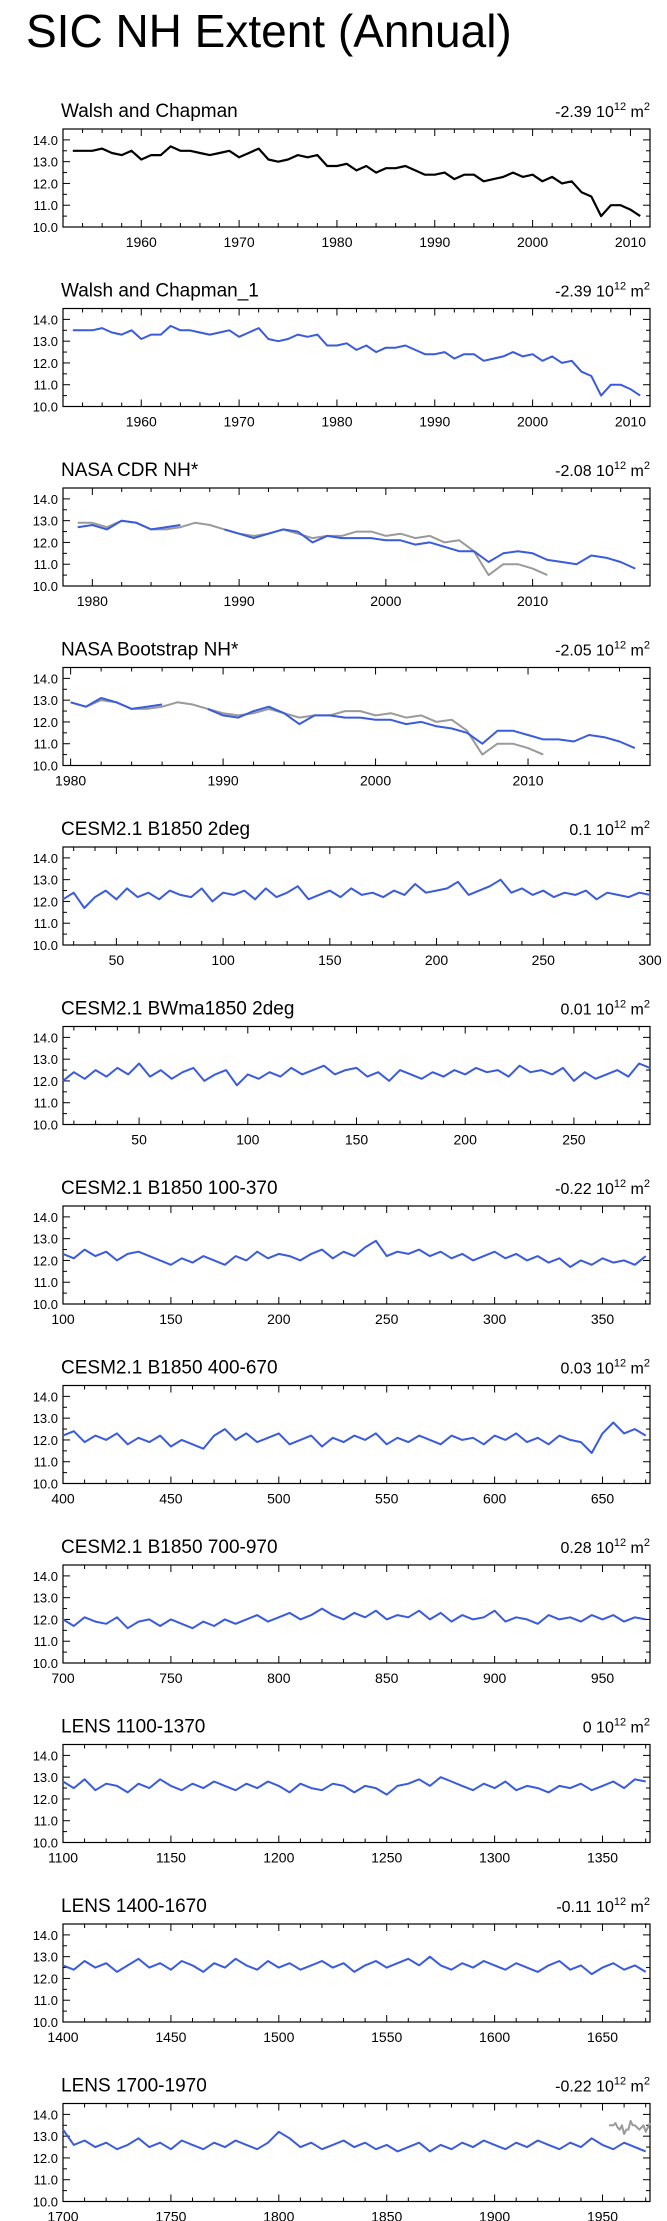 Image resolution: width=667 pixels, height=2221 pixels. What do you see at coordinates (63, 1858) in the screenshot?
I see `x-tick-label: 1100` at bounding box center [63, 1858].